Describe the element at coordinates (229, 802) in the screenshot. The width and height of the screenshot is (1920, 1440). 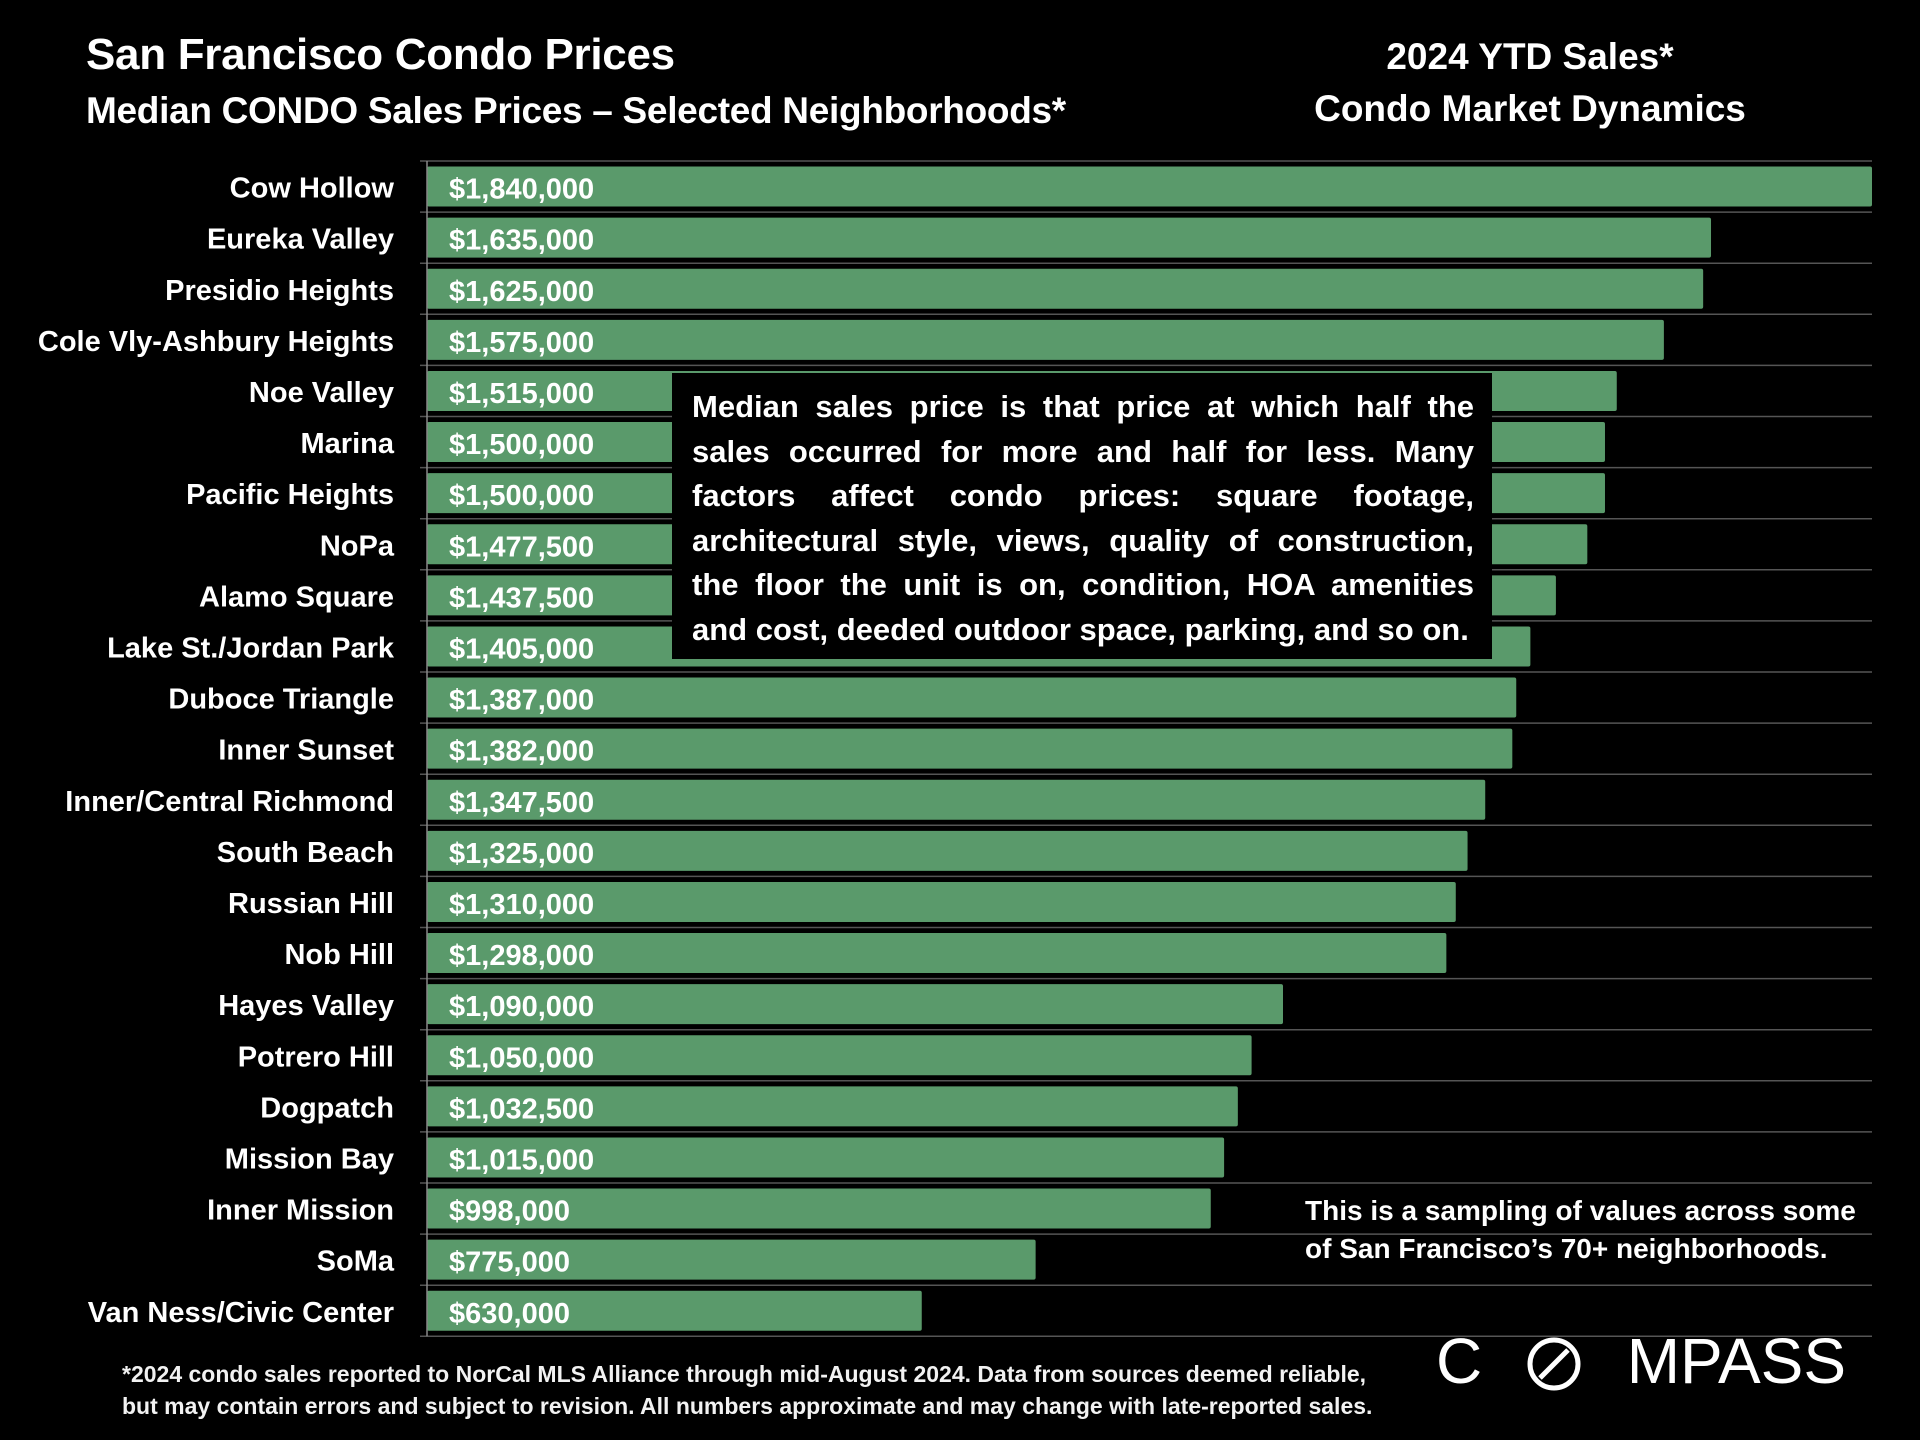
I see `category-label: Inner/Central Richmond` at that location.